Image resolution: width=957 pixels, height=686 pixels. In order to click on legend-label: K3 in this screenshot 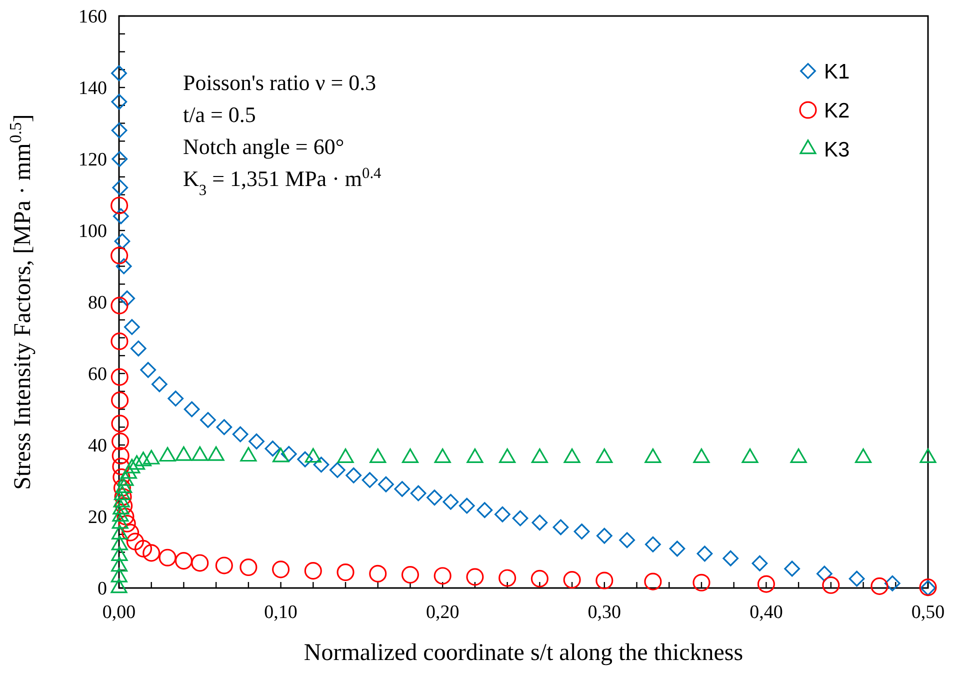, I will do `click(837, 150)`.